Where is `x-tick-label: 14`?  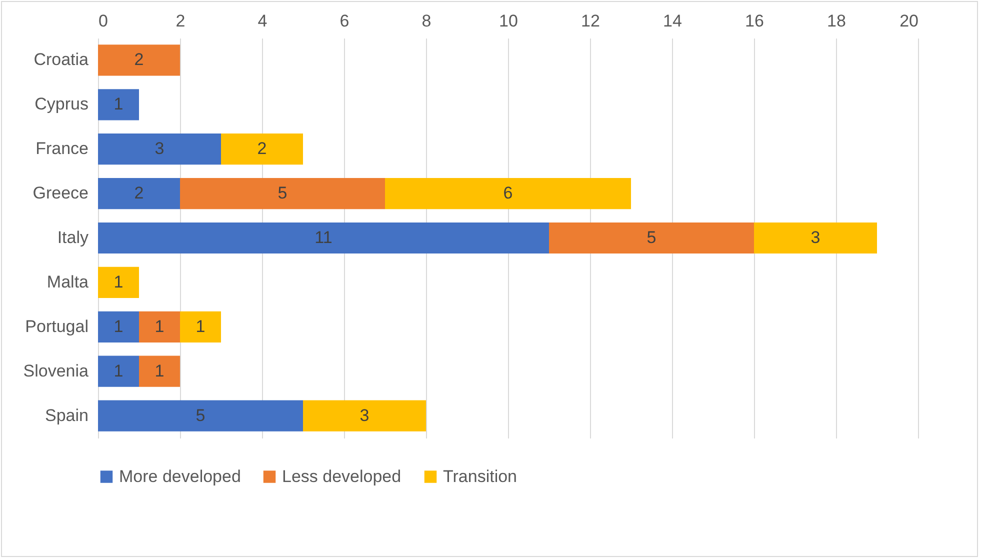 x-tick-label: 14 is located at coordinates (672, 21).